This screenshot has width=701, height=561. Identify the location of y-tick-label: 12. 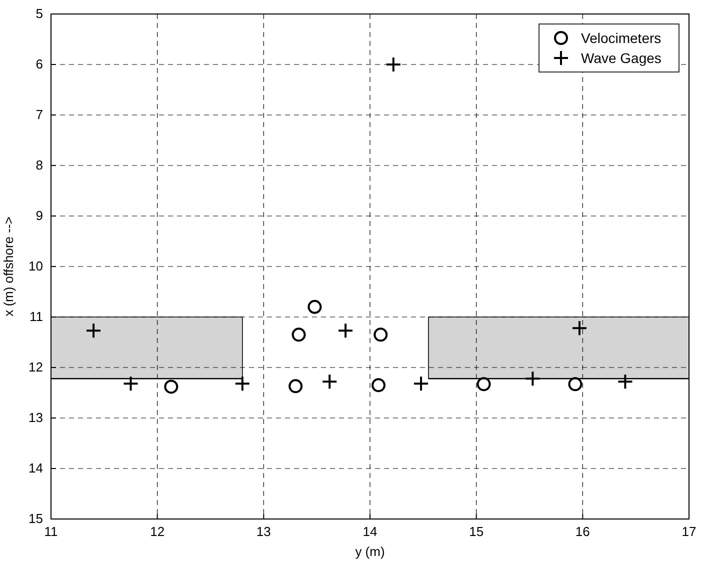
(35, 367).